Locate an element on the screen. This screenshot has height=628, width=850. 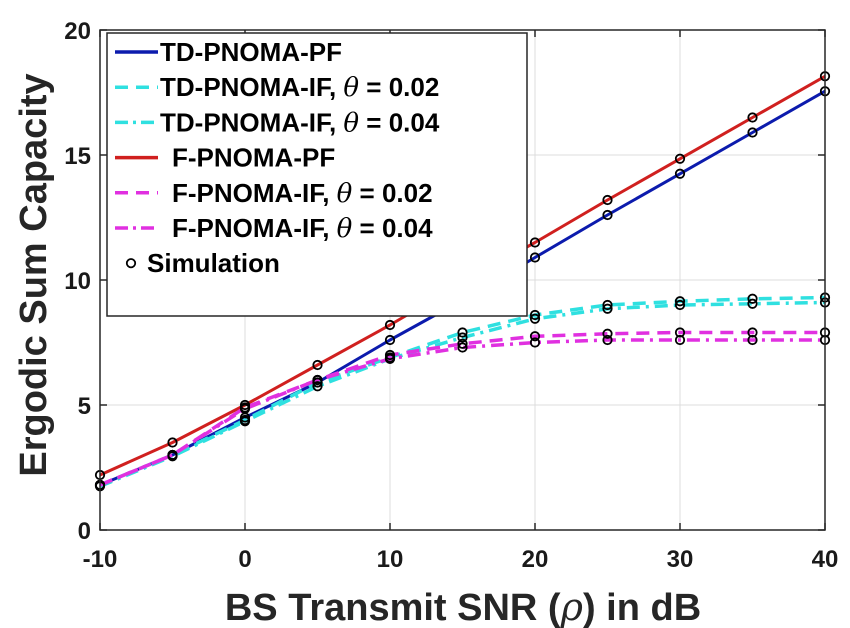
legend-label-simulation: Simulation is located at coordinates (213, 263).